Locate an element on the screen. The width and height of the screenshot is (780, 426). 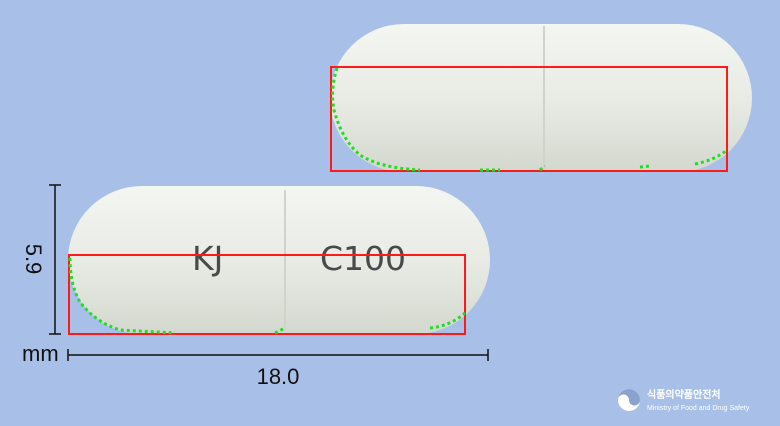
imprint-right: C100 is located at coordinates (363, 258).